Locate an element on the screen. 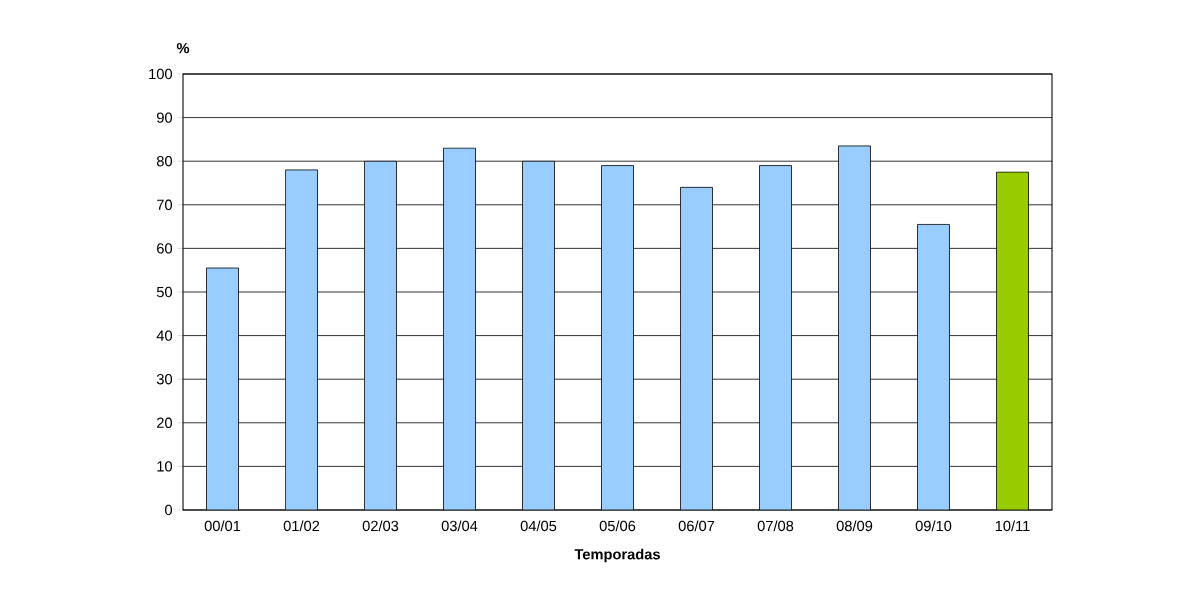 This screenshot has width=1204, height=596. x-axis-title: Temporadas is located at coordinates (617, 555).